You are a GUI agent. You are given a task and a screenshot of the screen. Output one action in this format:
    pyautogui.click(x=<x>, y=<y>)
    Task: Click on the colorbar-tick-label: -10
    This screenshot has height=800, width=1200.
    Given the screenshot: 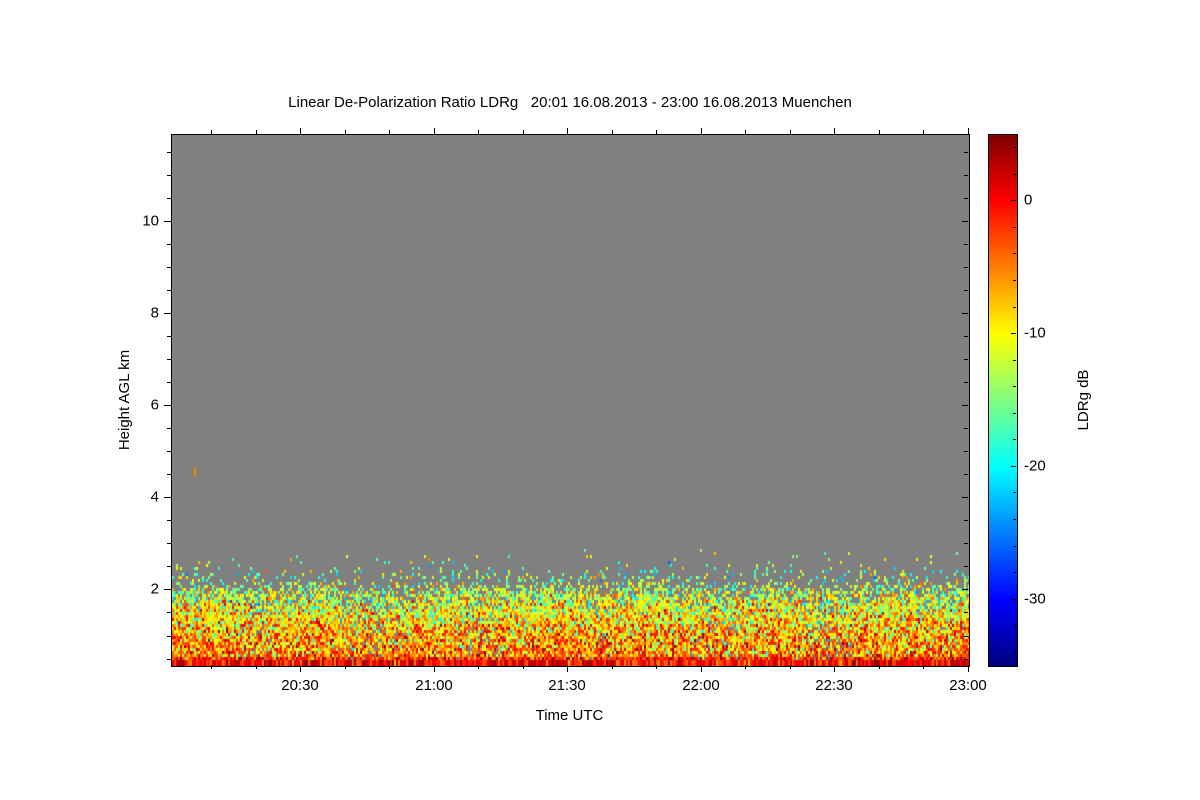 What is the action you would take?
    pyautogui.click(x=1035, y=333)
    